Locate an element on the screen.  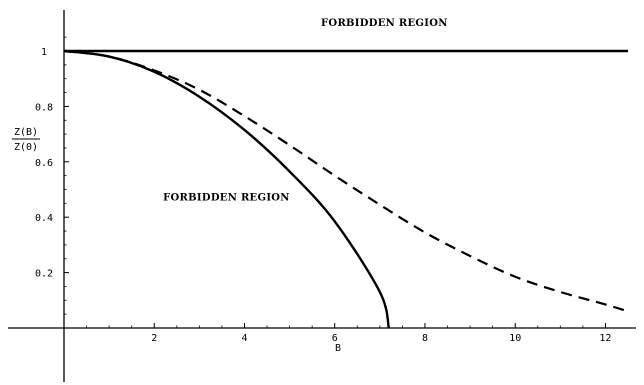
x-axis-label: B is located at coordinates (338, 348).